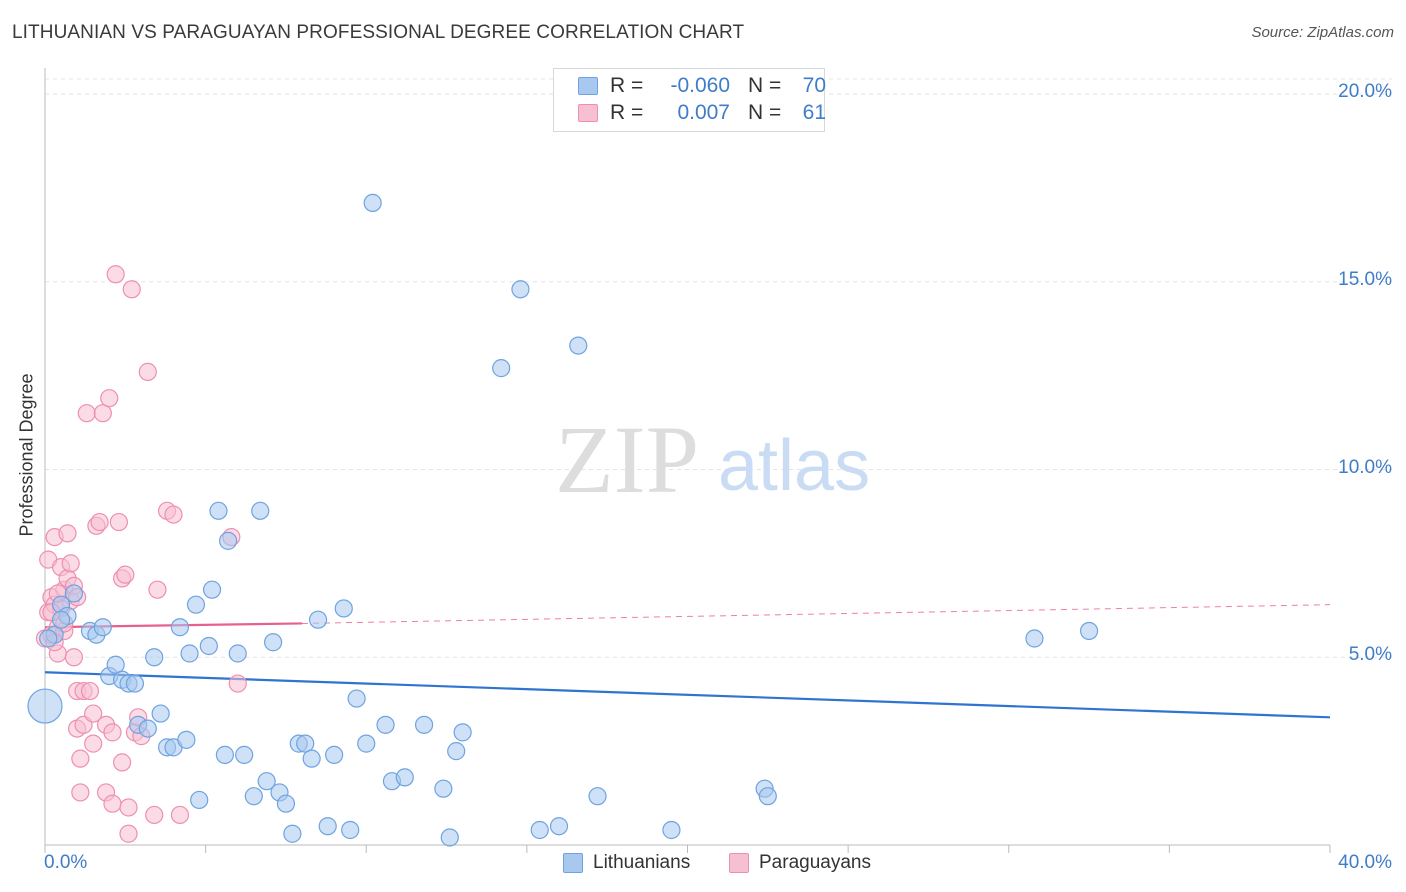 Image resolution: width=1406 pixels, height=892 pixels. I want to click on bottom-legend-paraguayans: Paraguayans, so click(800, 863).